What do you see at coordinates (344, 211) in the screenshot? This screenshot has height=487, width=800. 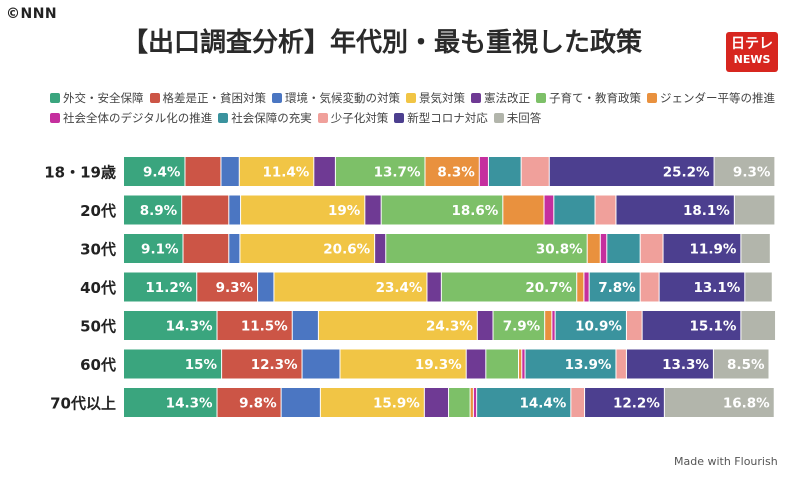 I see `data-label: 19%` at bounding box center [344, 211].